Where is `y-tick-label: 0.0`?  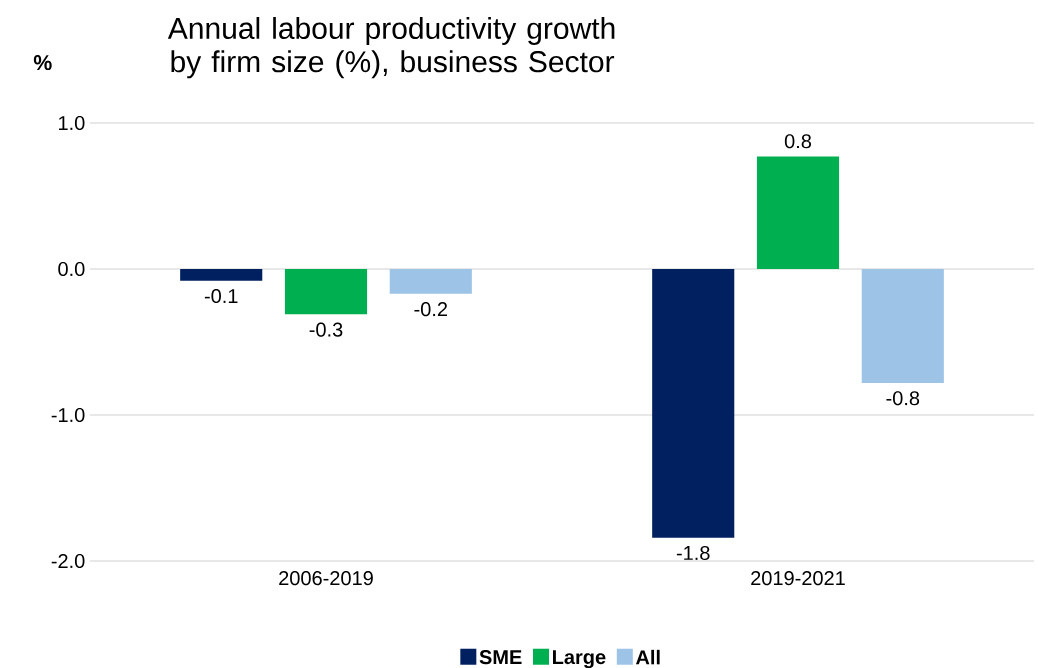 y-tick-label: 0.0 is located at coordinates (71, 269).